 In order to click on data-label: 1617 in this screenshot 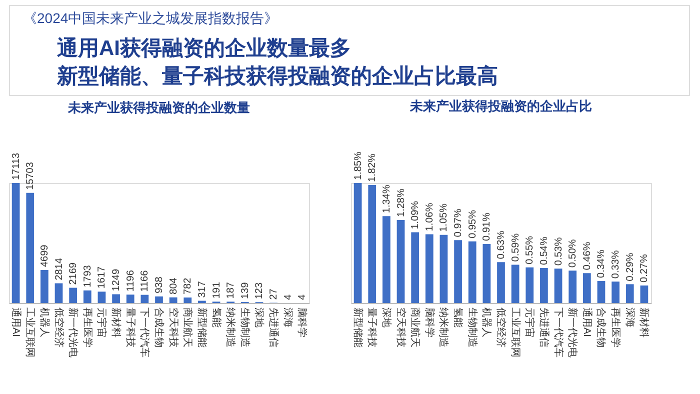, I will do `click(102, 277)`.